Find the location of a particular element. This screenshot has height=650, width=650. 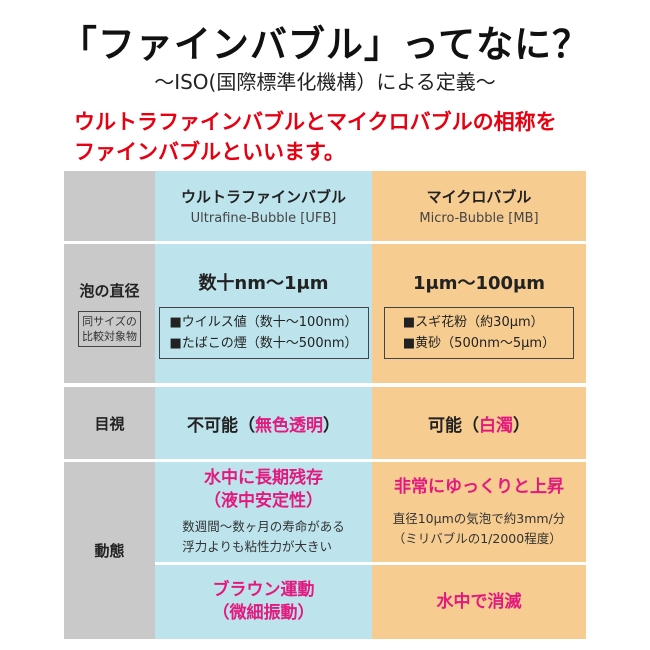

visibility-label: 目視 is located at coordinates (109, 423).